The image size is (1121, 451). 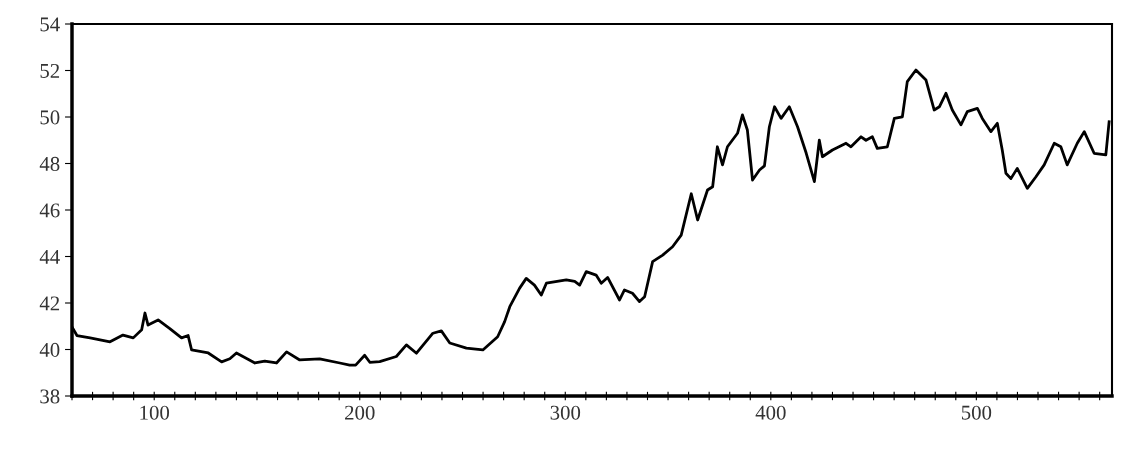 What do you see at coordinates (976, 412) in the screenshot?
I see `x-tick-label: 500` at bounding box center [976, 412].